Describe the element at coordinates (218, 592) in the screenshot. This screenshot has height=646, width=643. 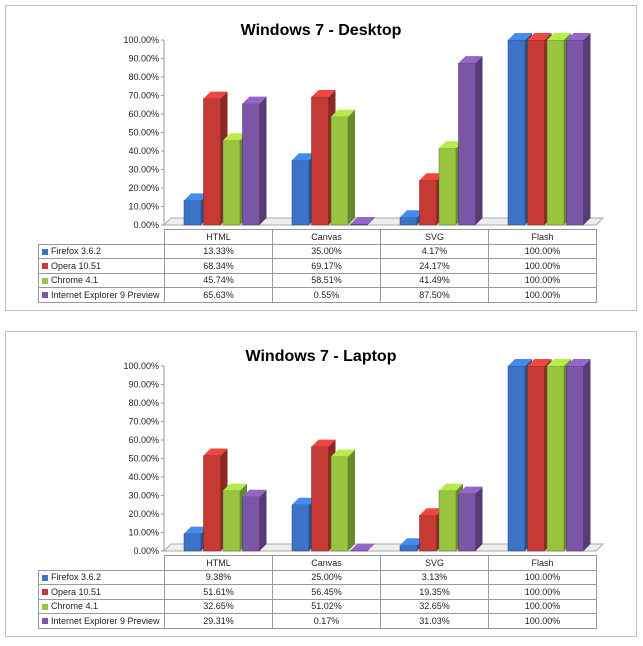
I see `data-label: 51.61%` at that location.